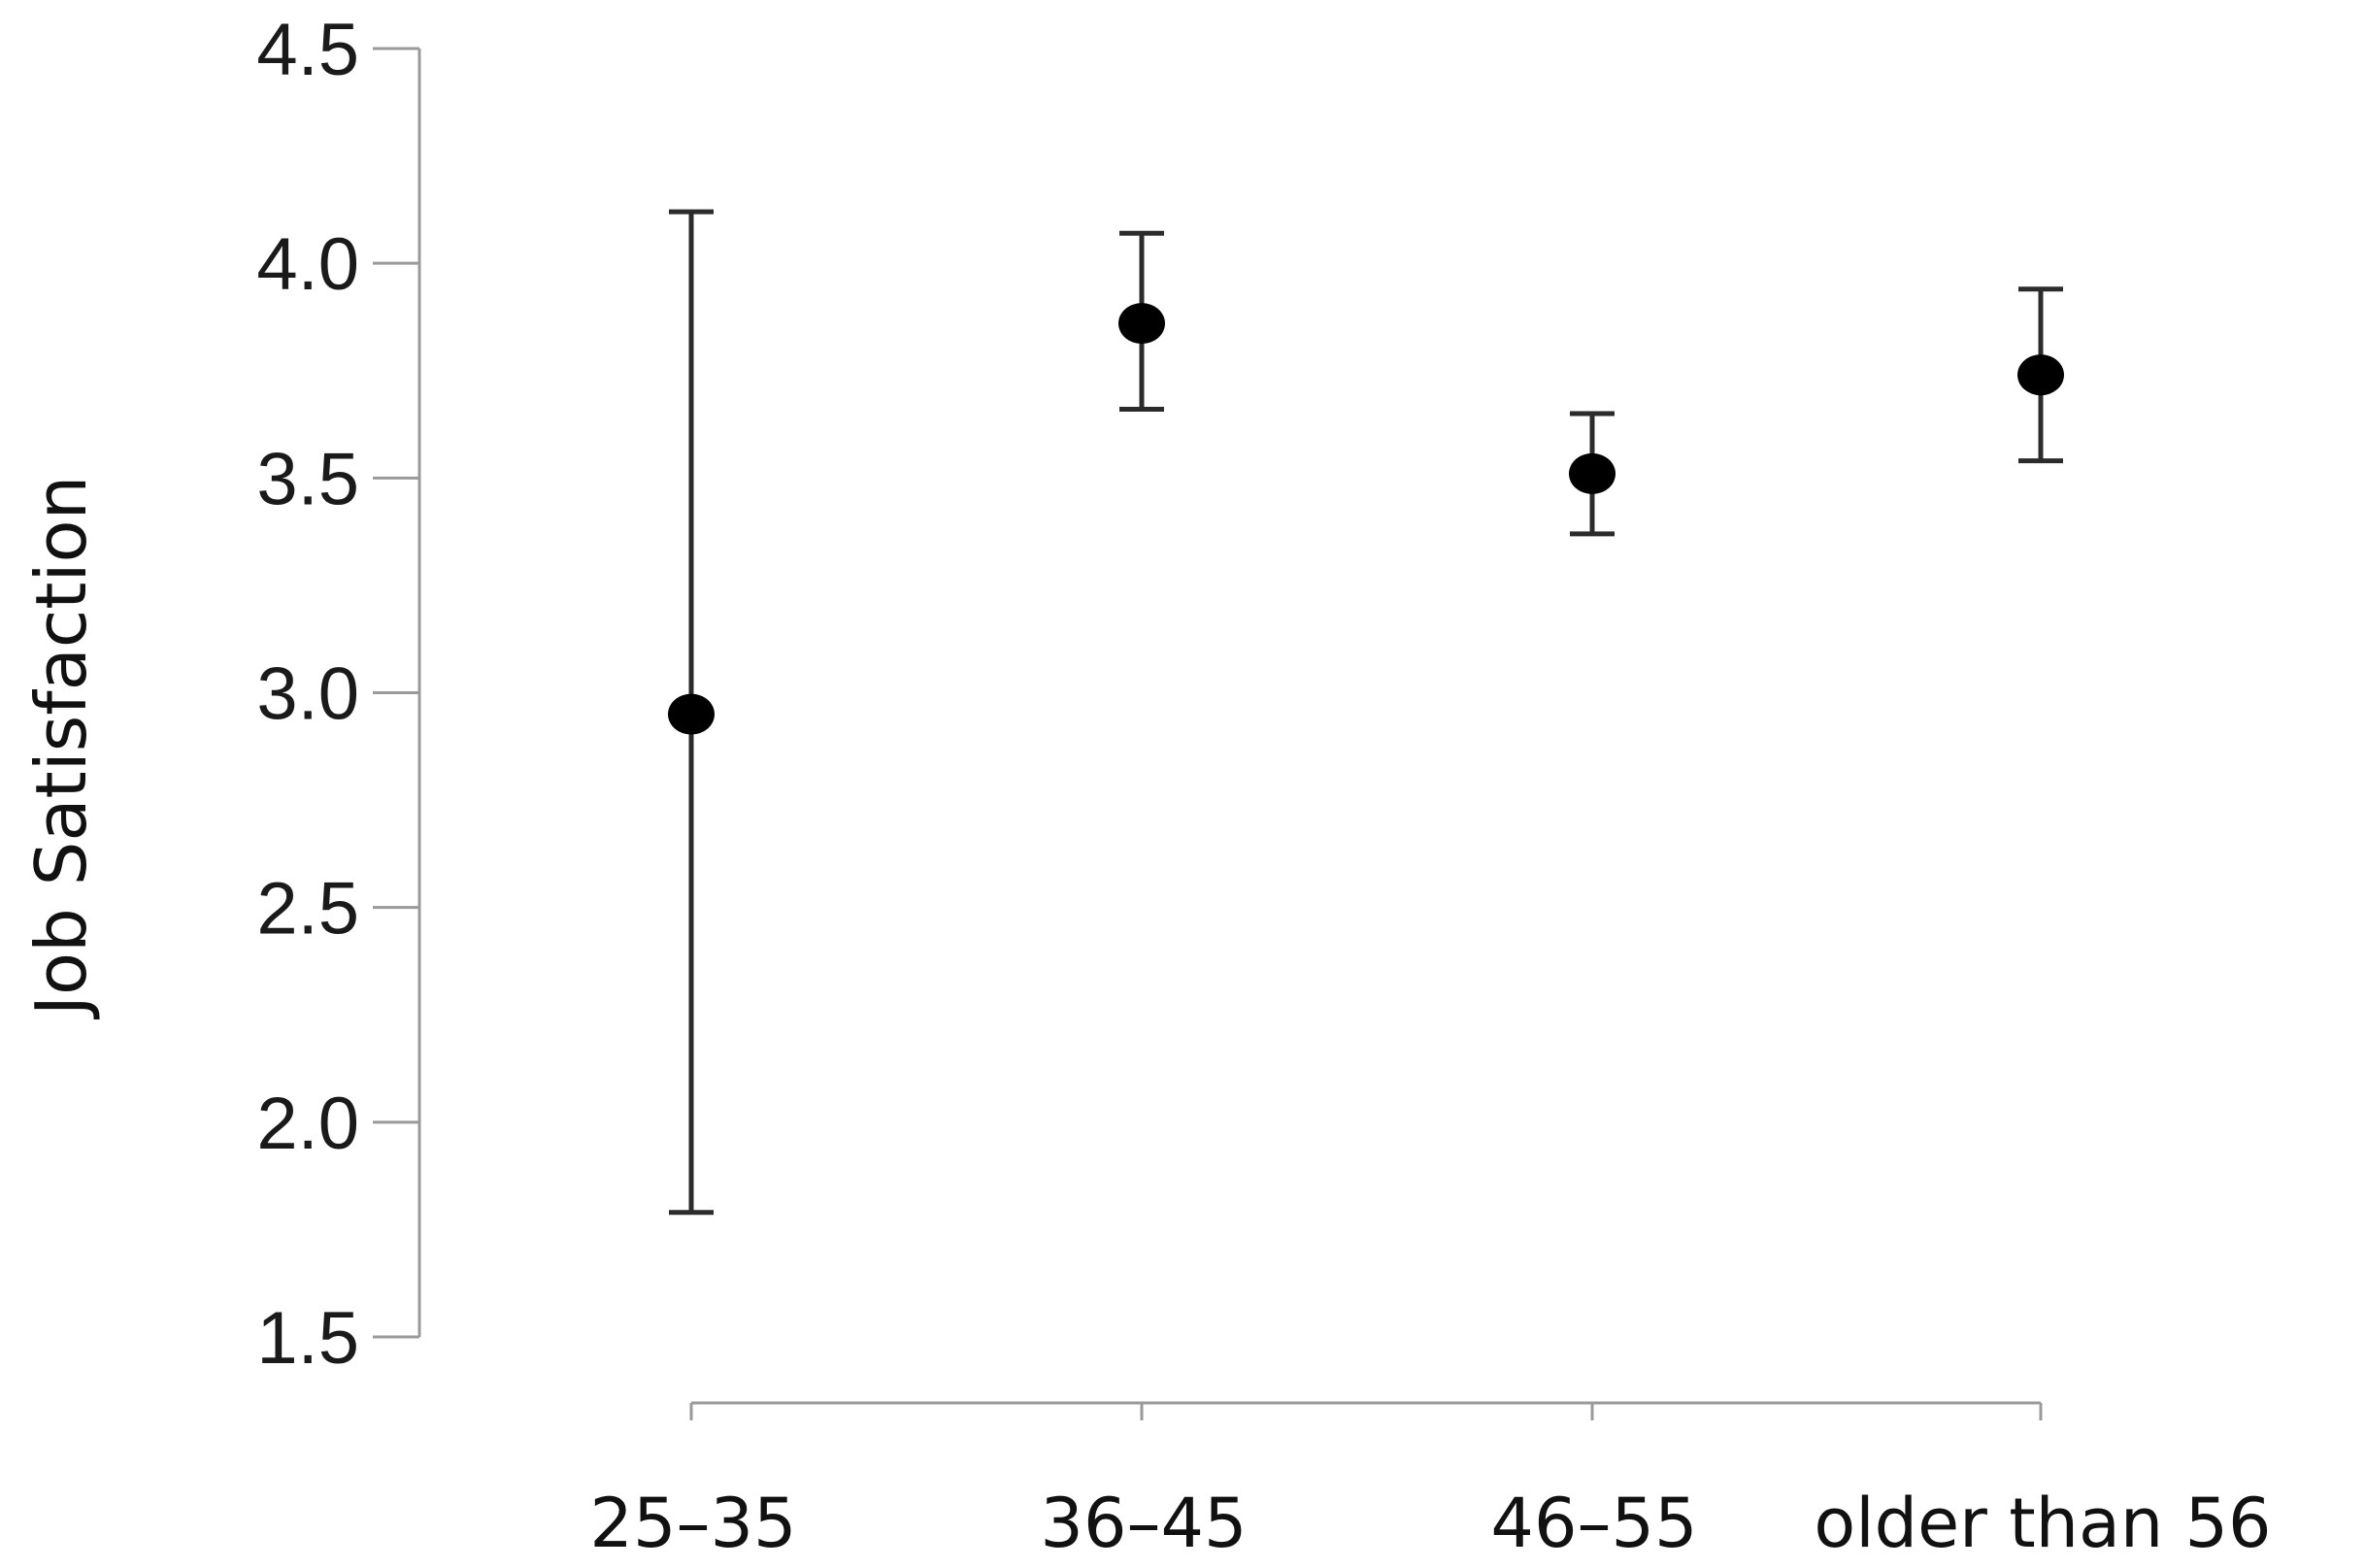 This screenshot has height=1568, width=2365. What do you see at coordinates (307, 909) in the screenshot?
I see `y-tick-label: 2.5` at bounding box center [307, 909].